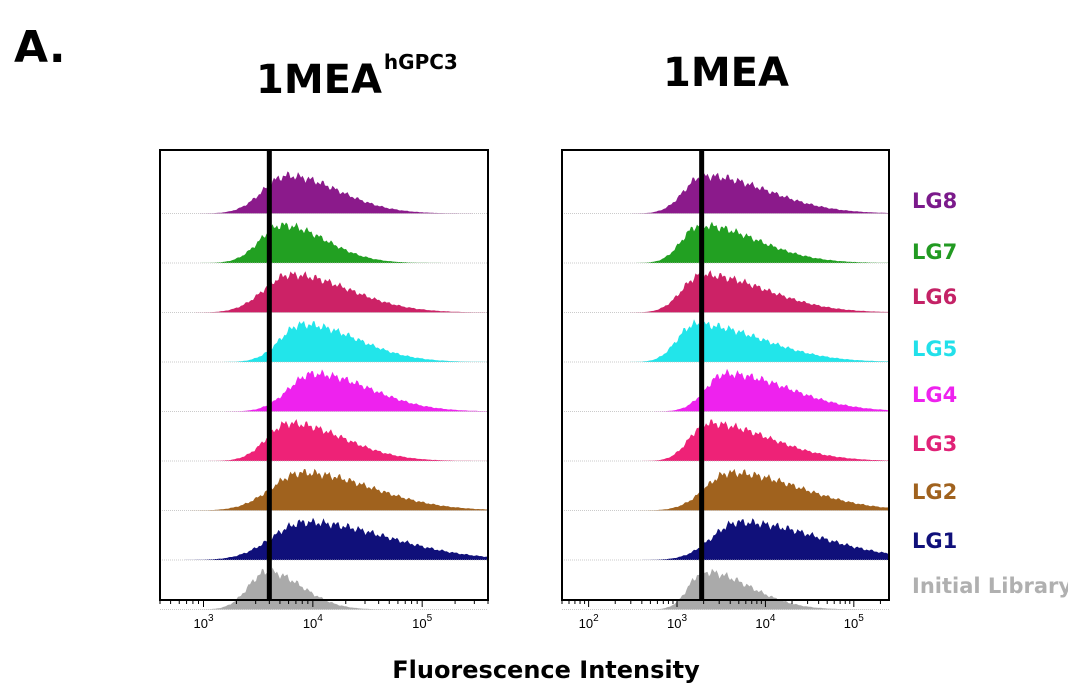  I want to click on panel-label: A., so click(40, 47).